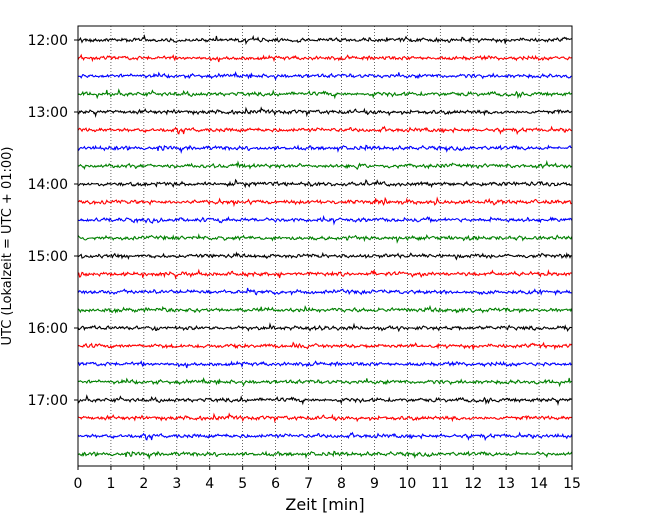 The height and width of the screenshot is (520, 650). Describe the element at coordinates (242, 484) in the screenshot. I see `x-tick-label-5: 5` at that location.